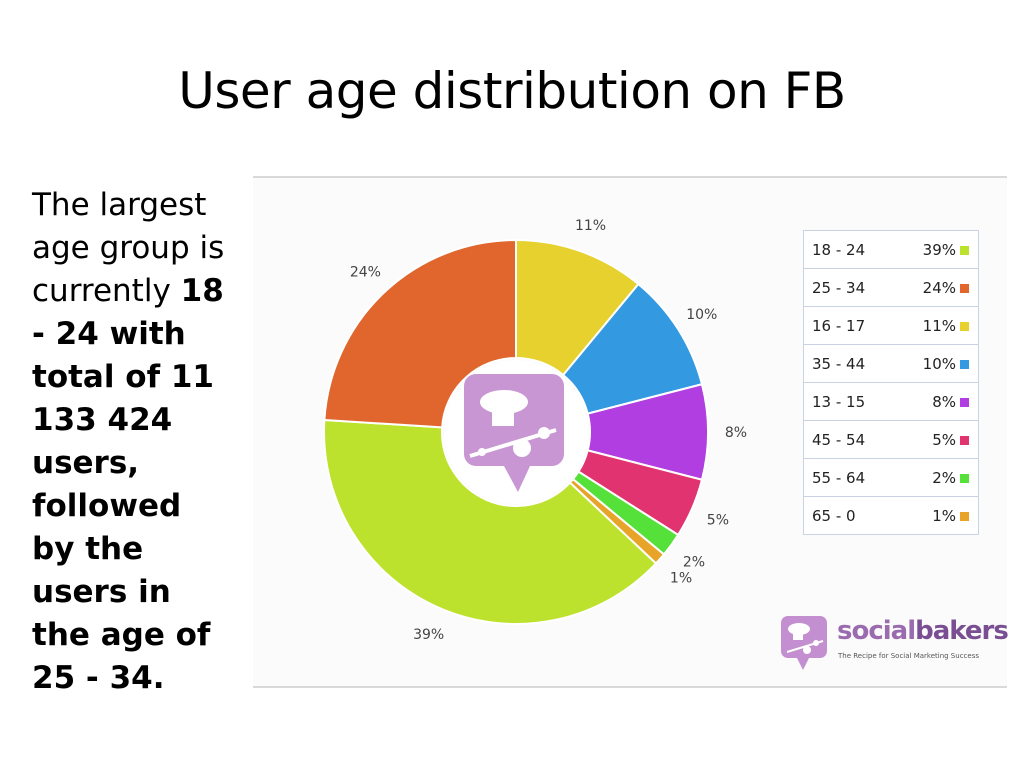  I want to click on legend-label: 25 - 34, so click(851, 287).